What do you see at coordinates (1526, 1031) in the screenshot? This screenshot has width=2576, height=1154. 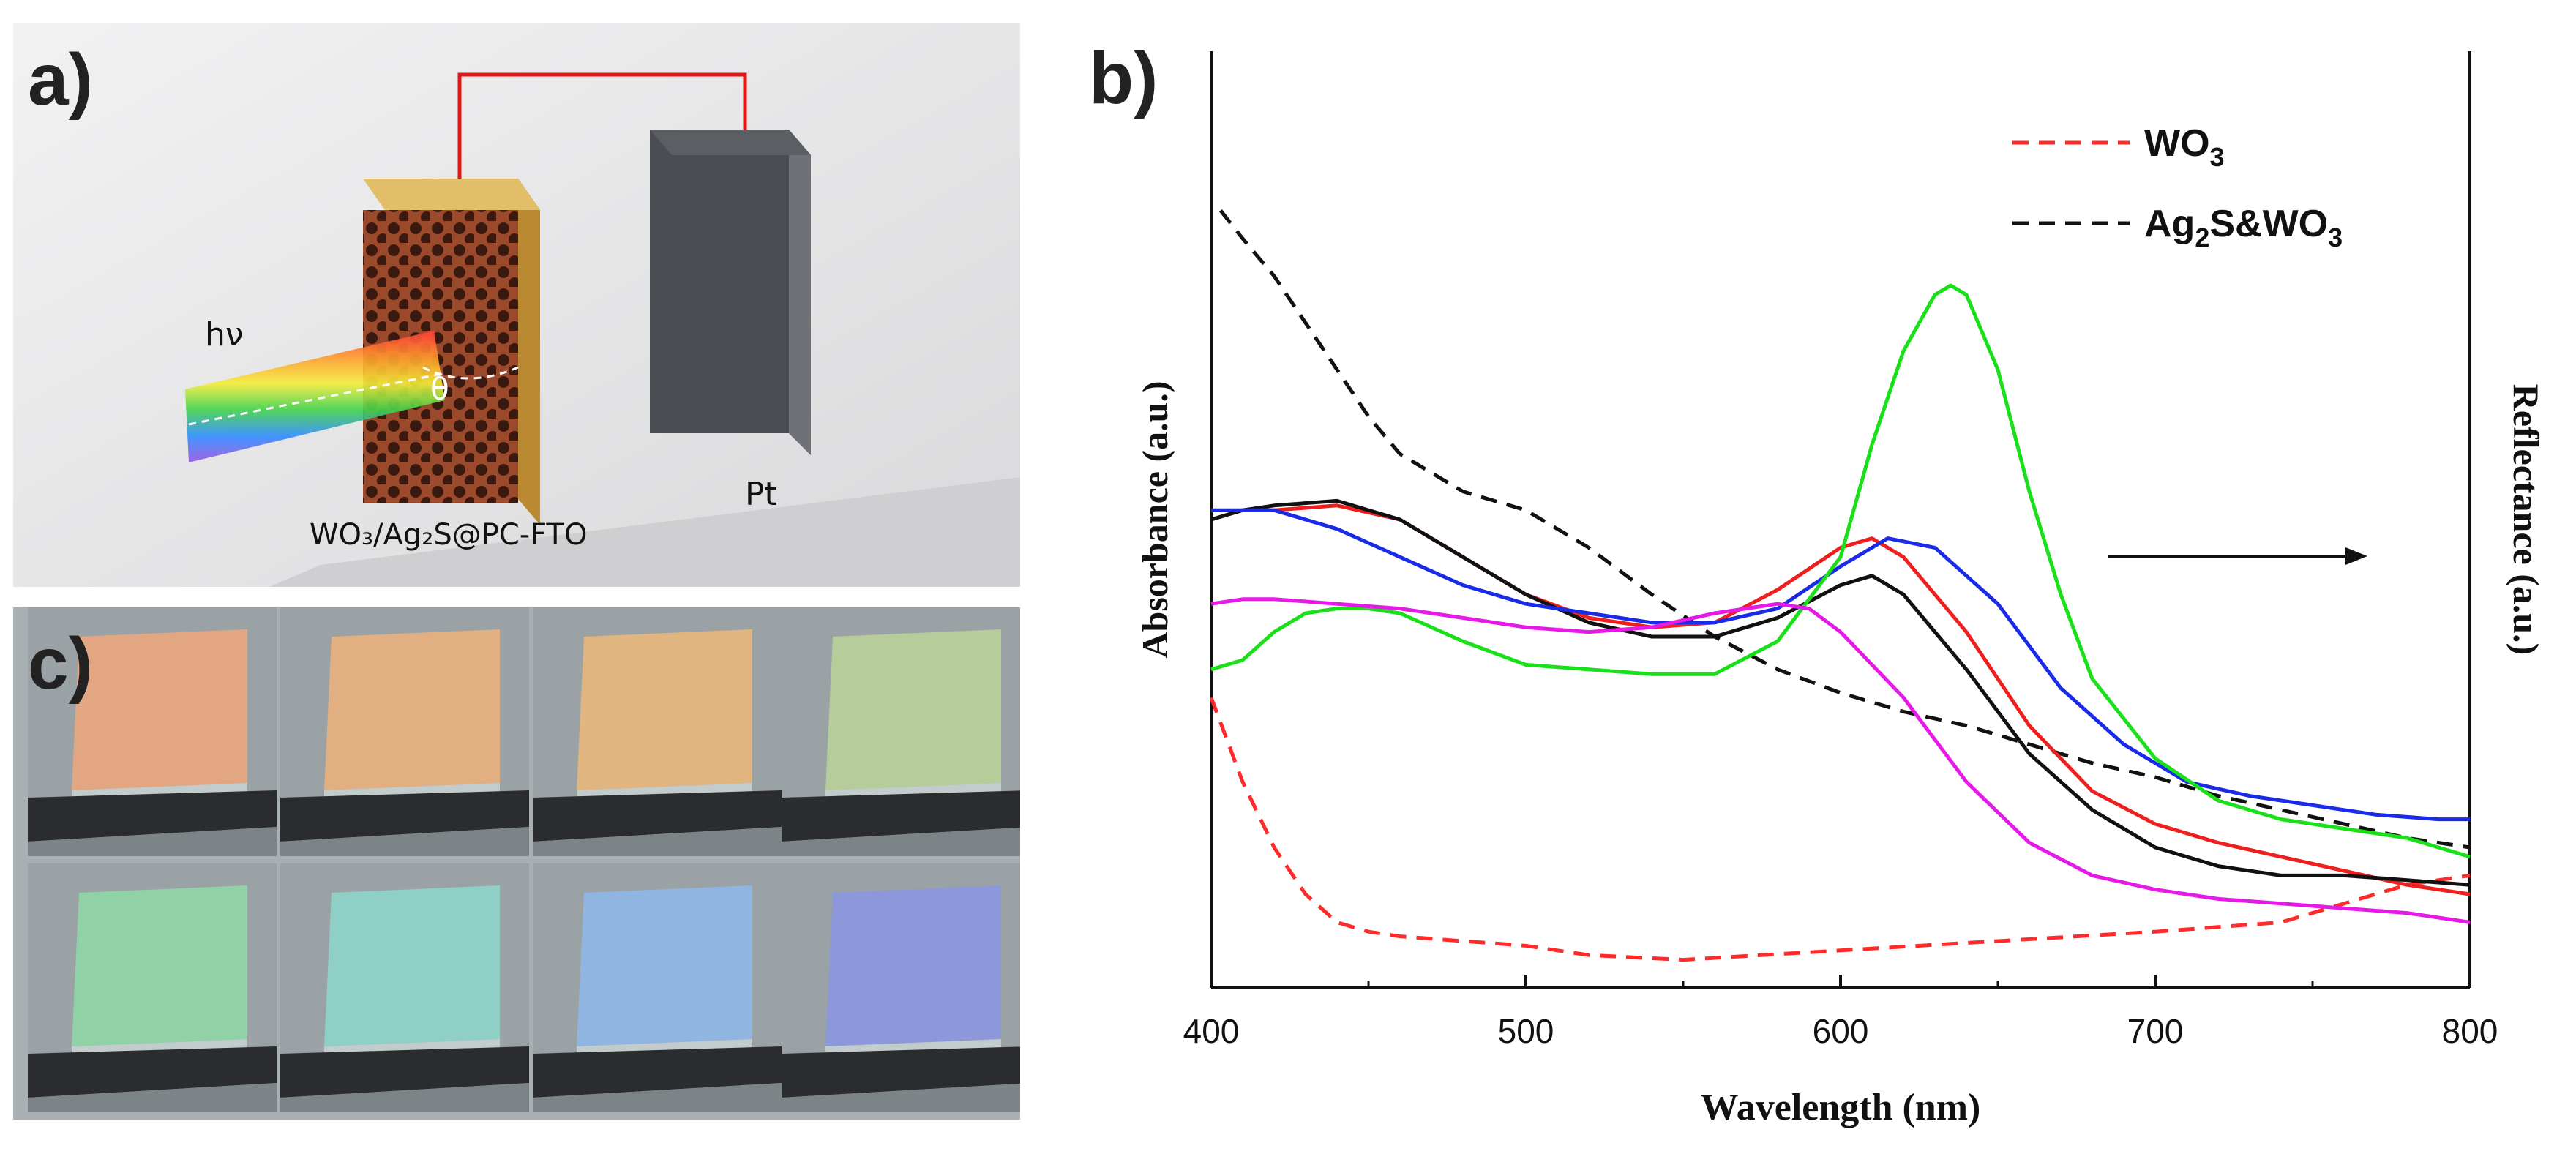 I see `x-tick-label: 500` at bounding box center [1526, 1031].